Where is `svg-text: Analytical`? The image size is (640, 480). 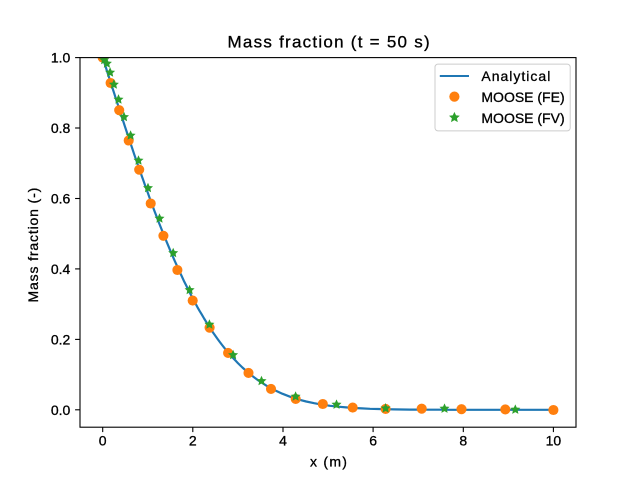 svg-text: Analytical is located at coordinates (516, 76).